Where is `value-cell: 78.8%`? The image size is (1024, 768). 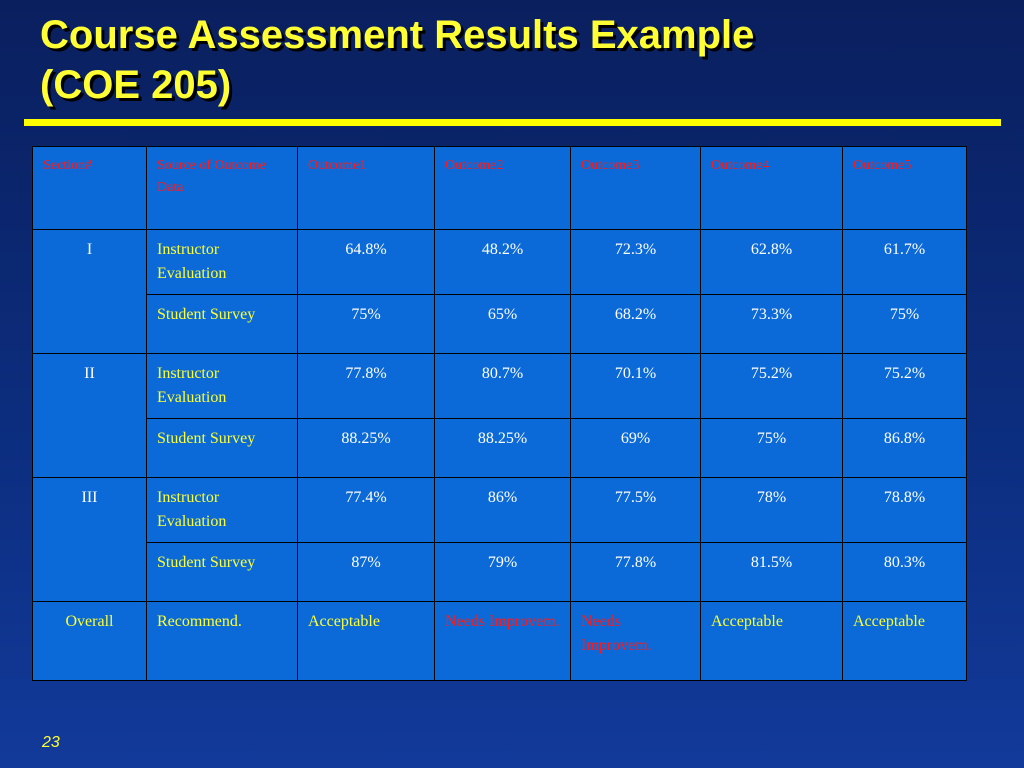 value-cell: 78.8% is located at coordinates (904, 510).